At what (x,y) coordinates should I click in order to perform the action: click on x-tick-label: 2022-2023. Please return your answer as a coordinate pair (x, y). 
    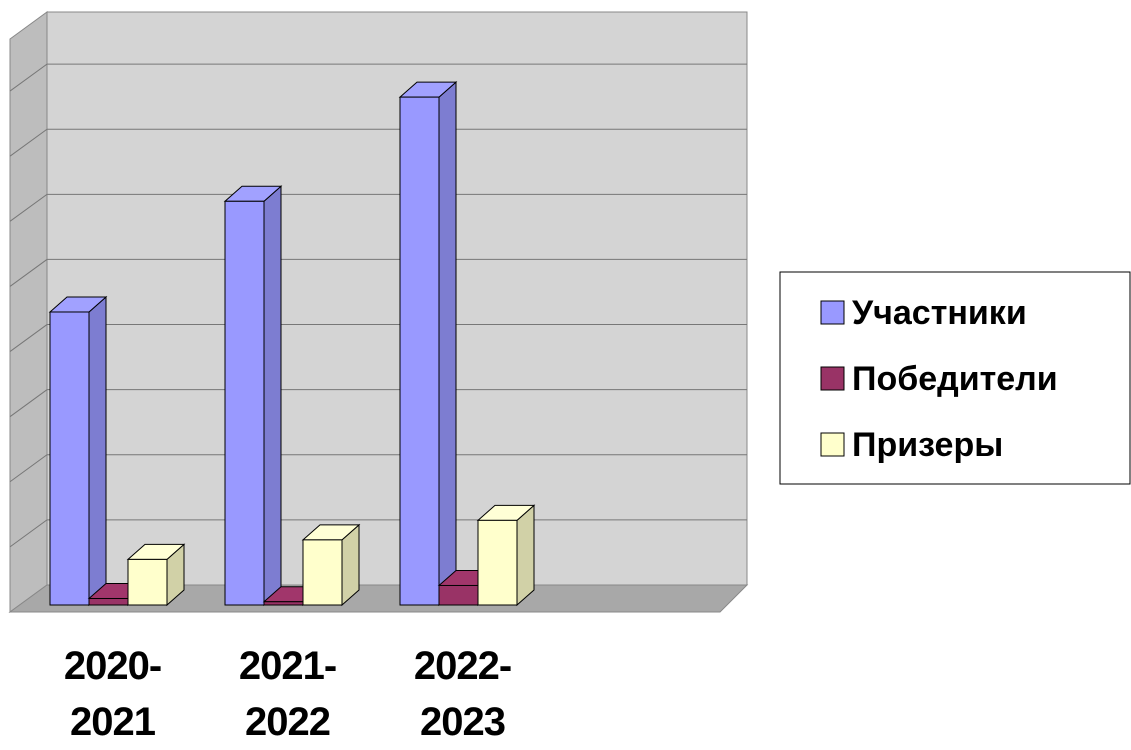
    Looking at the image, I should click on (462, 694).